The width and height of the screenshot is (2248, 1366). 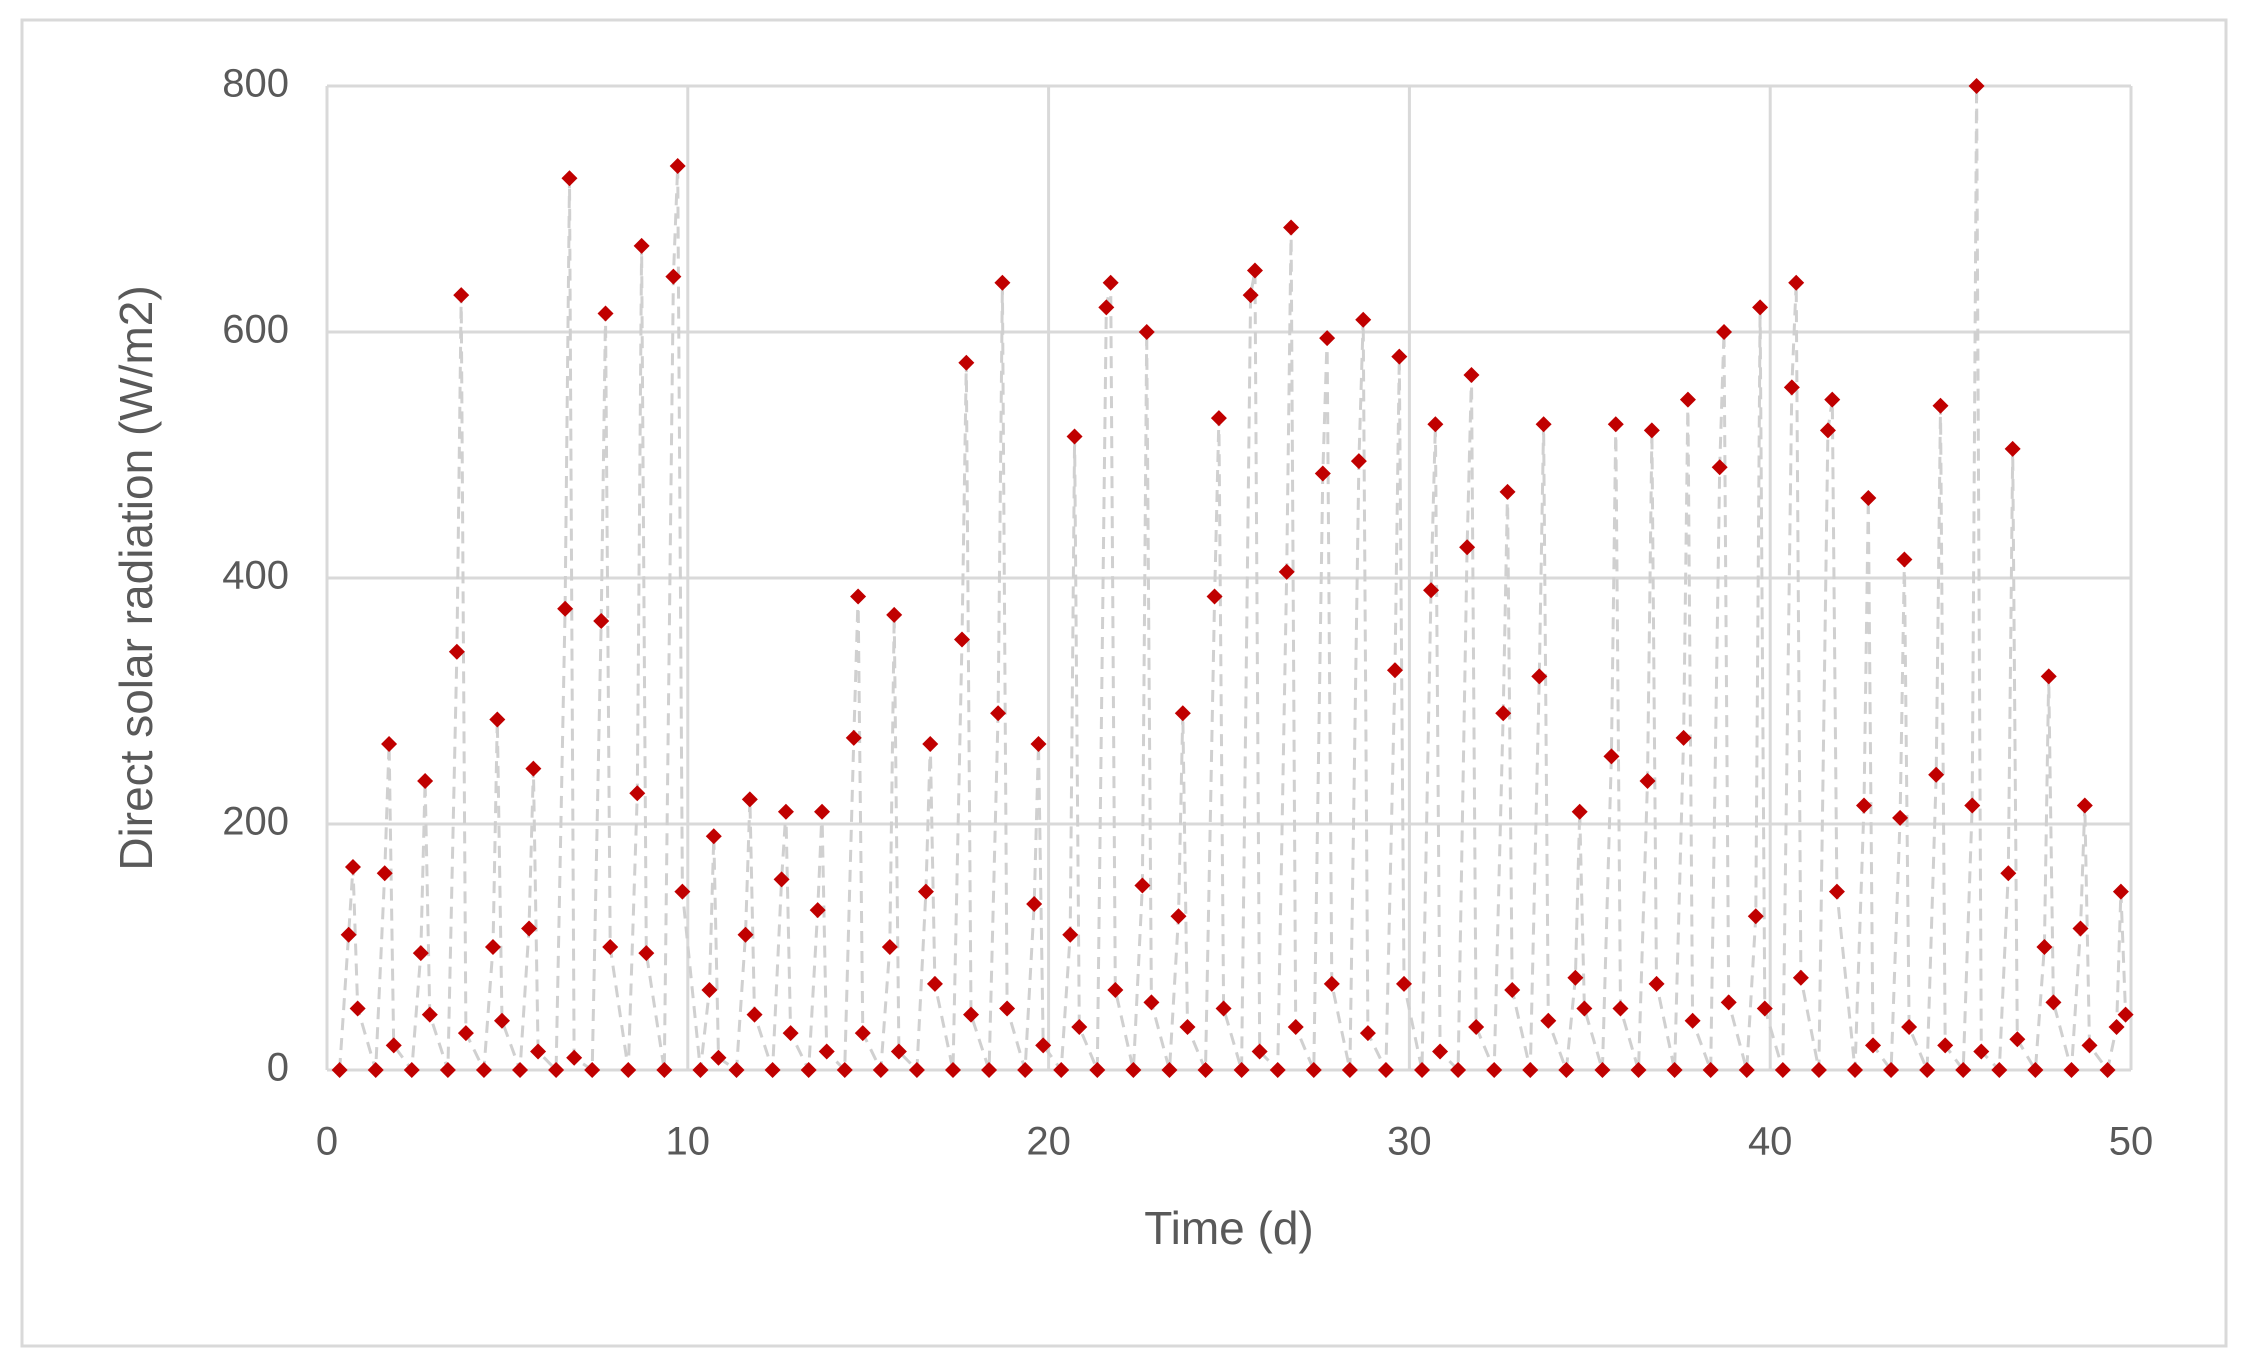 What do you see at coordinates (1409, 1142) in the screenshot?
I see `x-tick-label: 30` at bounding box center [1409, 1142].